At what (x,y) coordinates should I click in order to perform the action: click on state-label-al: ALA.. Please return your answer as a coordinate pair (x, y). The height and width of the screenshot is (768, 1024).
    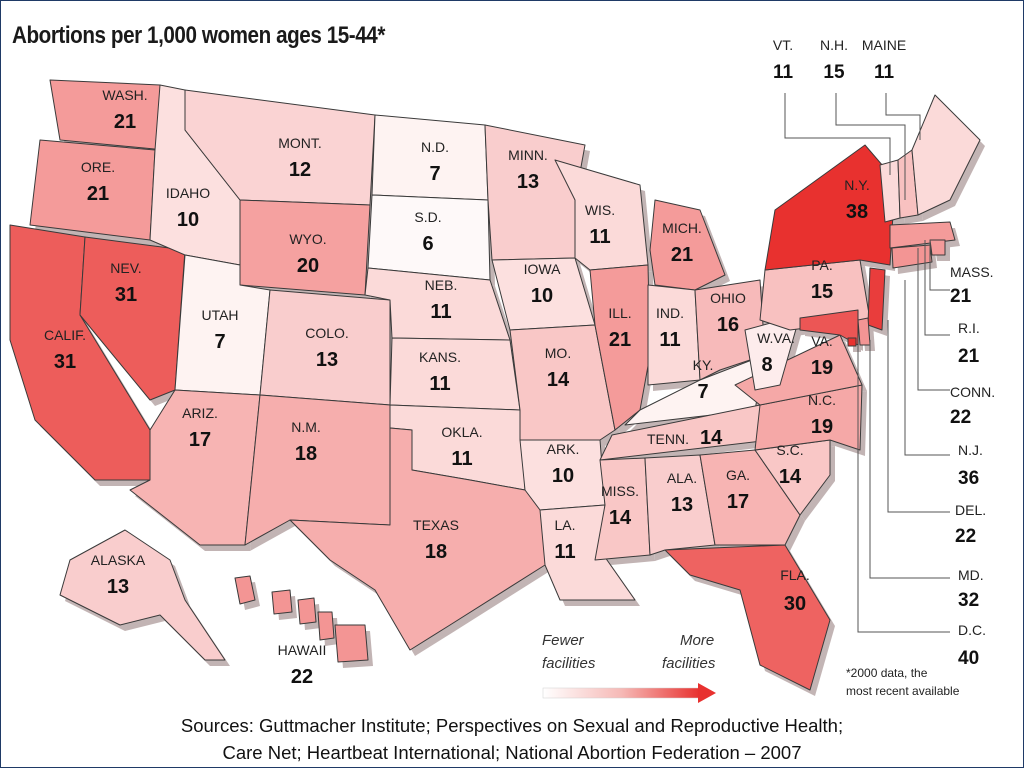
    Looking at the image, I should click on (682, 478).